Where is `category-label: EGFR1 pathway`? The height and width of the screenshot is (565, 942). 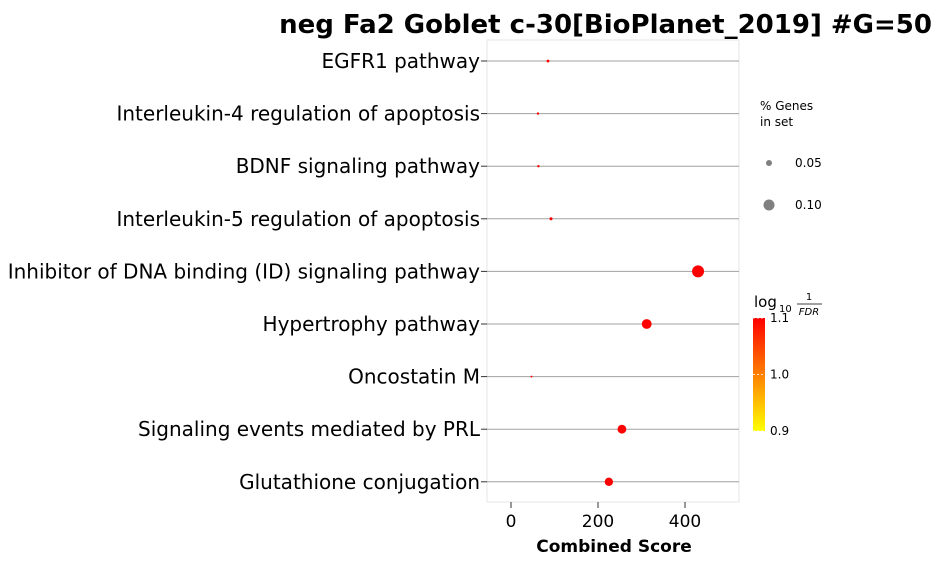
category-label: EGFR1 pathway is located at coordinates (400, 61).